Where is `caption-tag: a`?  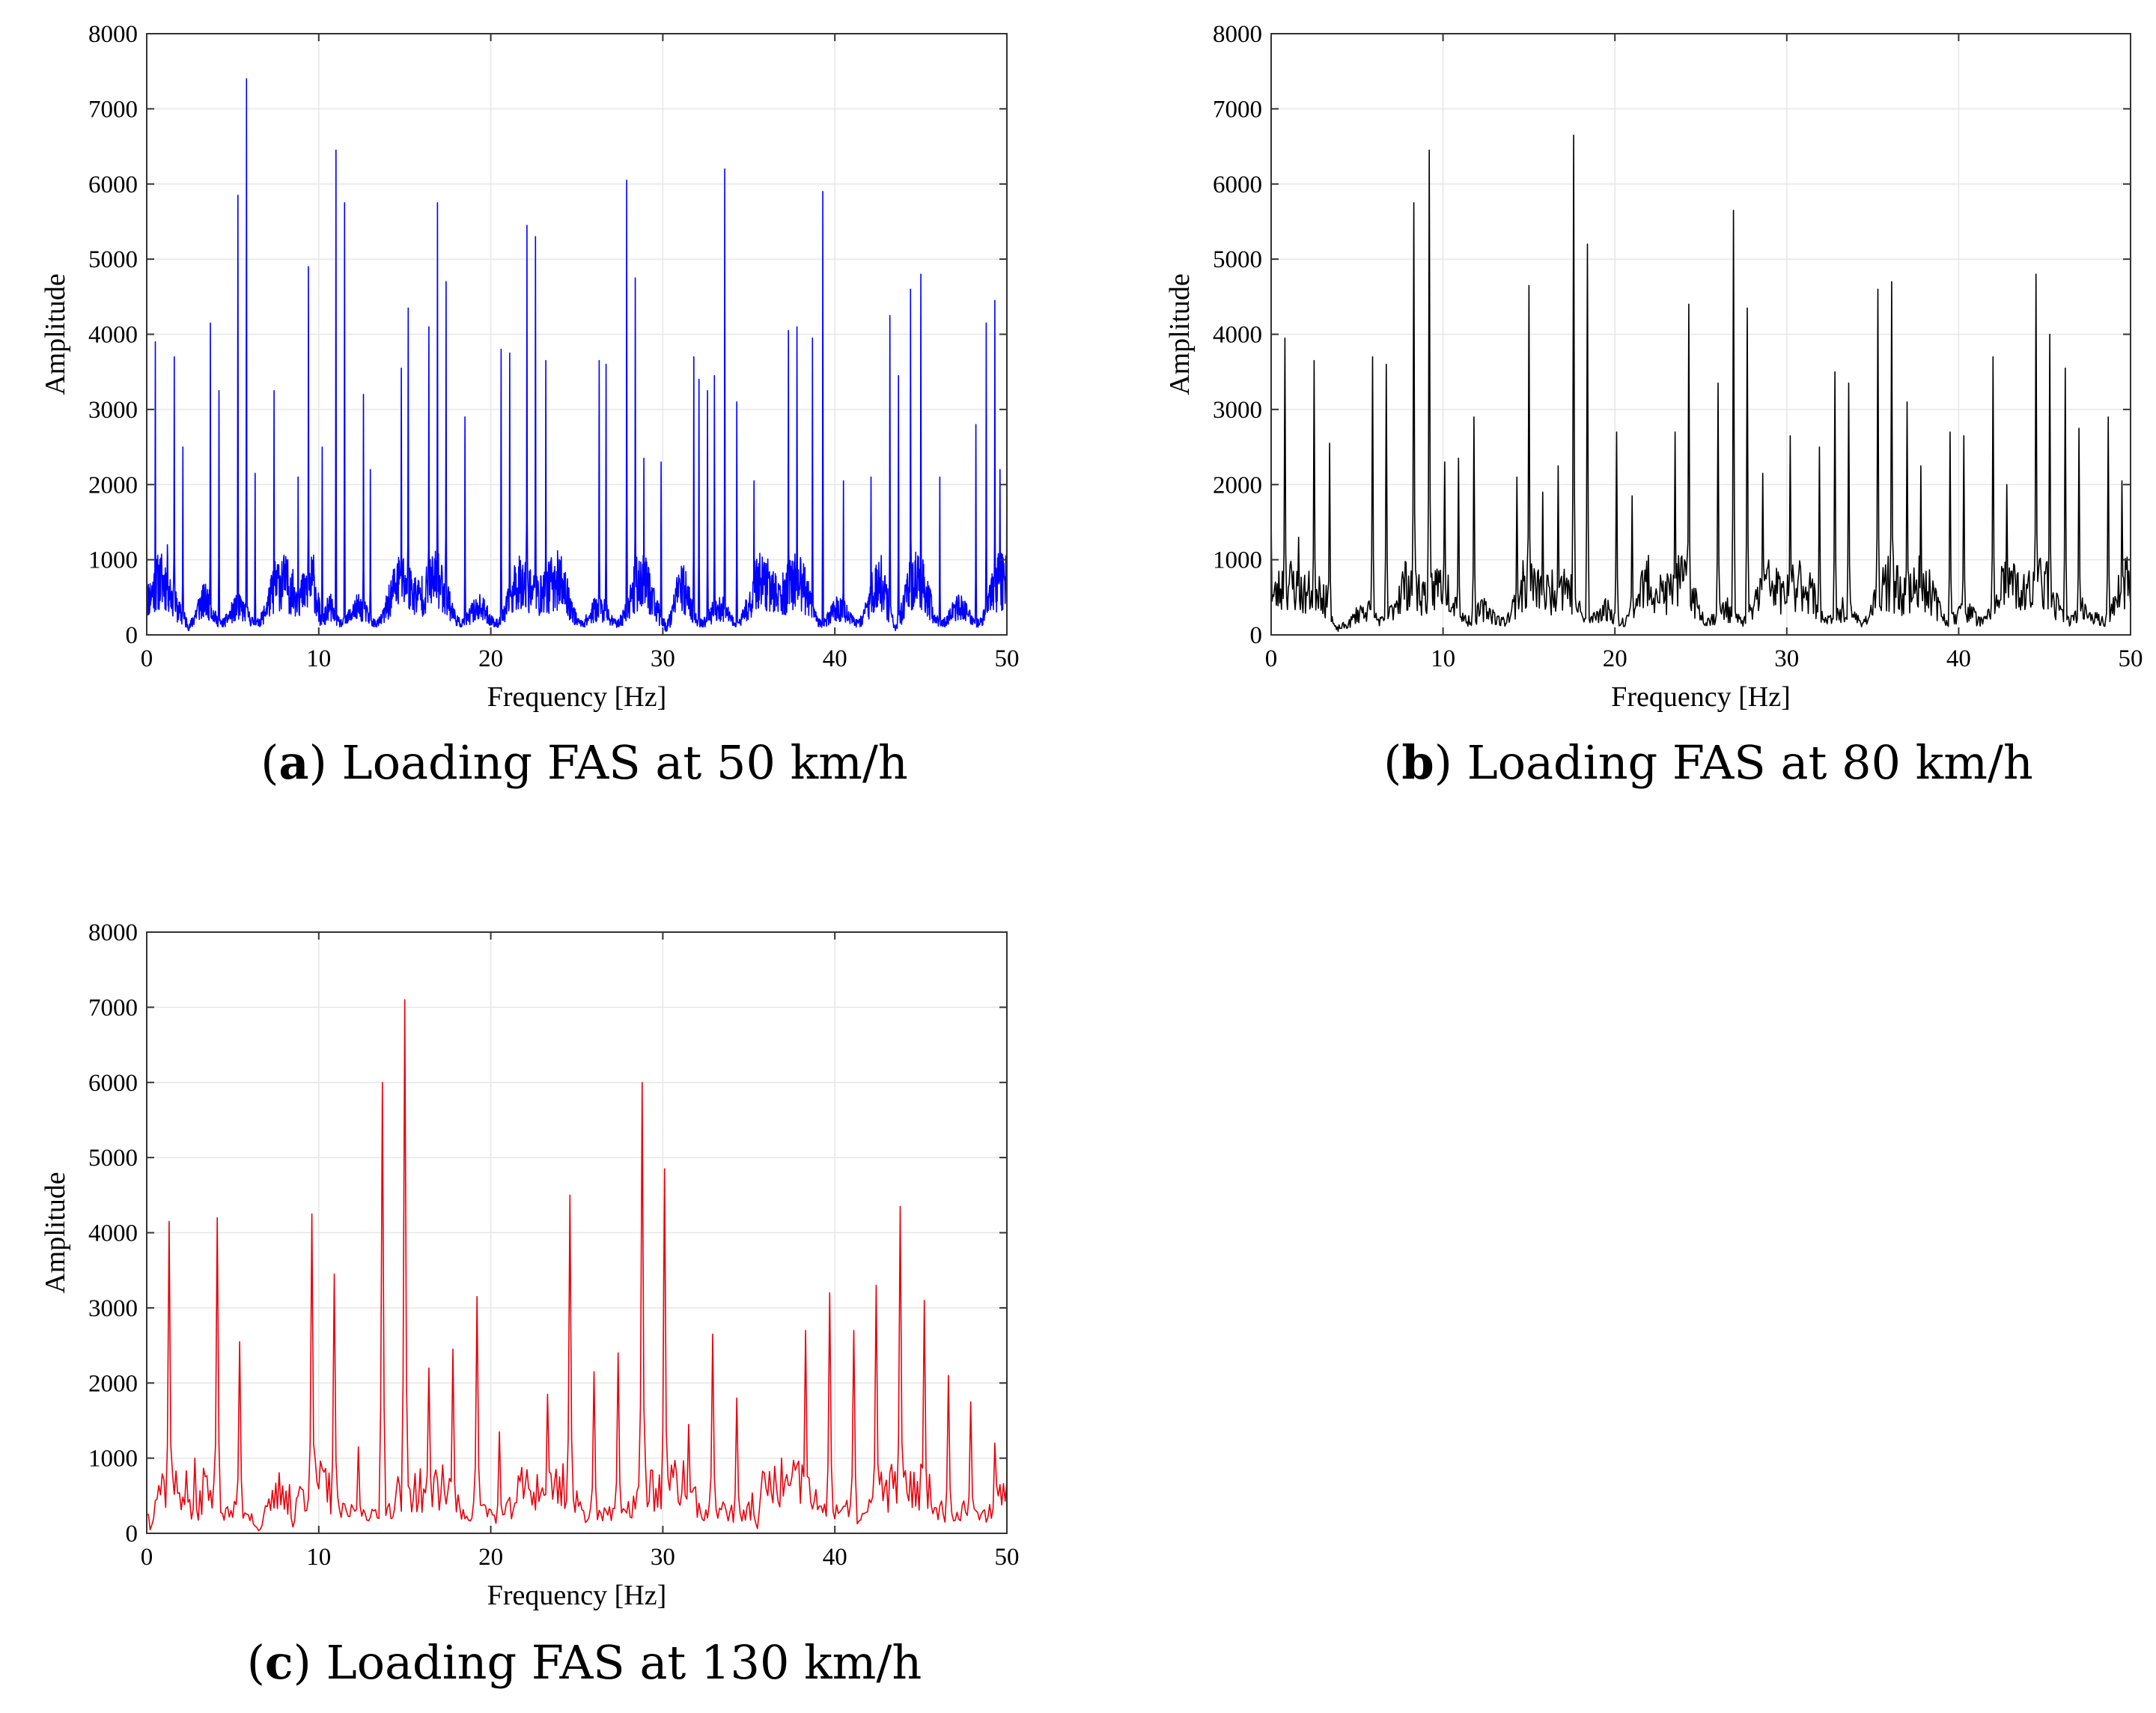
caption-tag: a is located at coordinates (293, 762).